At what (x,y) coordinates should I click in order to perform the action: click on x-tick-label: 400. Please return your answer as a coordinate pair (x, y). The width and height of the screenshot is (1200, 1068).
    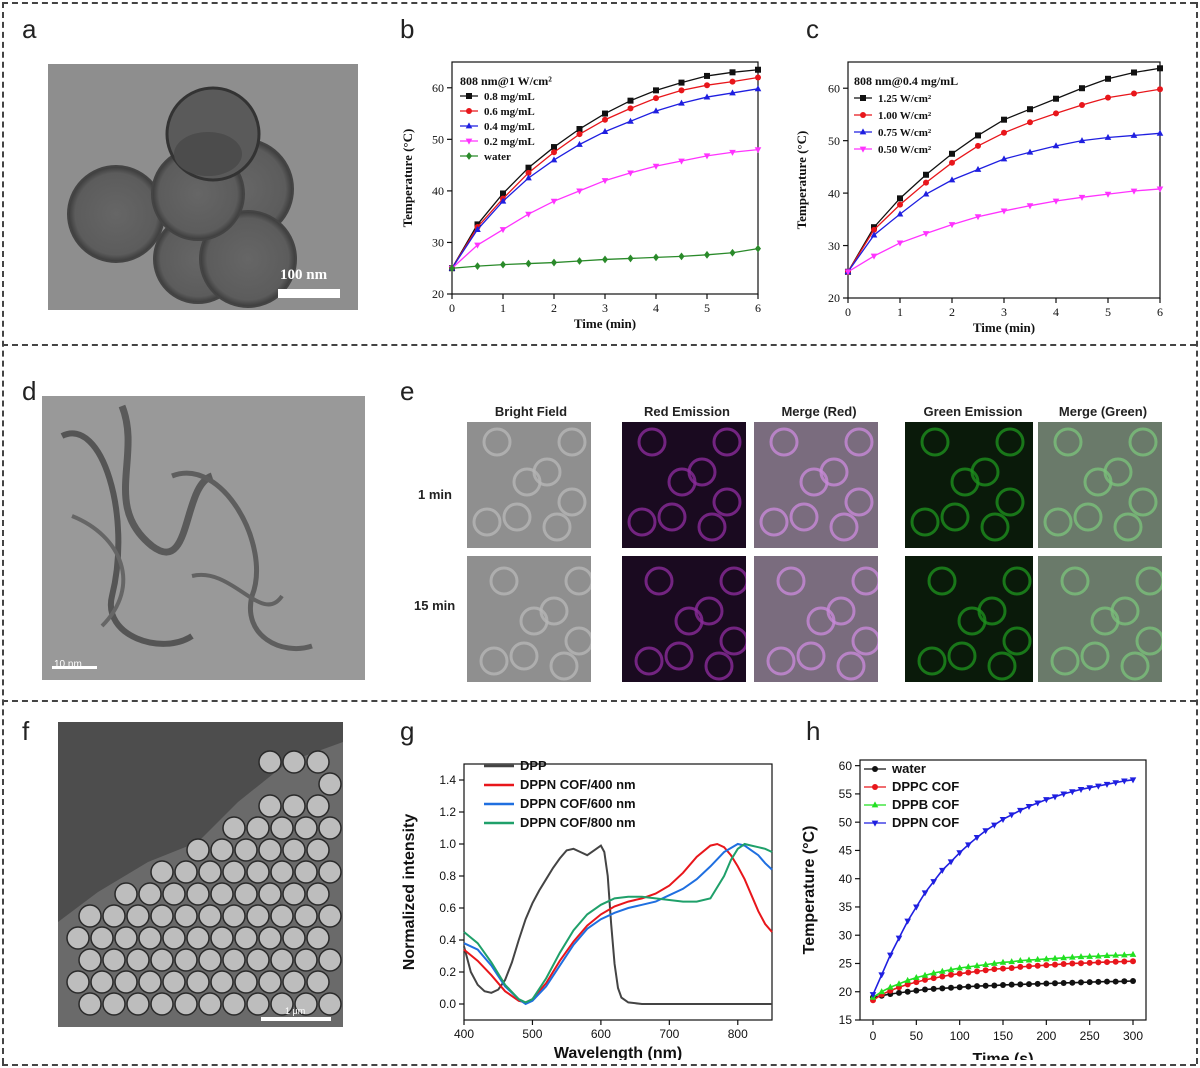
    Looking at the image, I should click on (464, 1034).